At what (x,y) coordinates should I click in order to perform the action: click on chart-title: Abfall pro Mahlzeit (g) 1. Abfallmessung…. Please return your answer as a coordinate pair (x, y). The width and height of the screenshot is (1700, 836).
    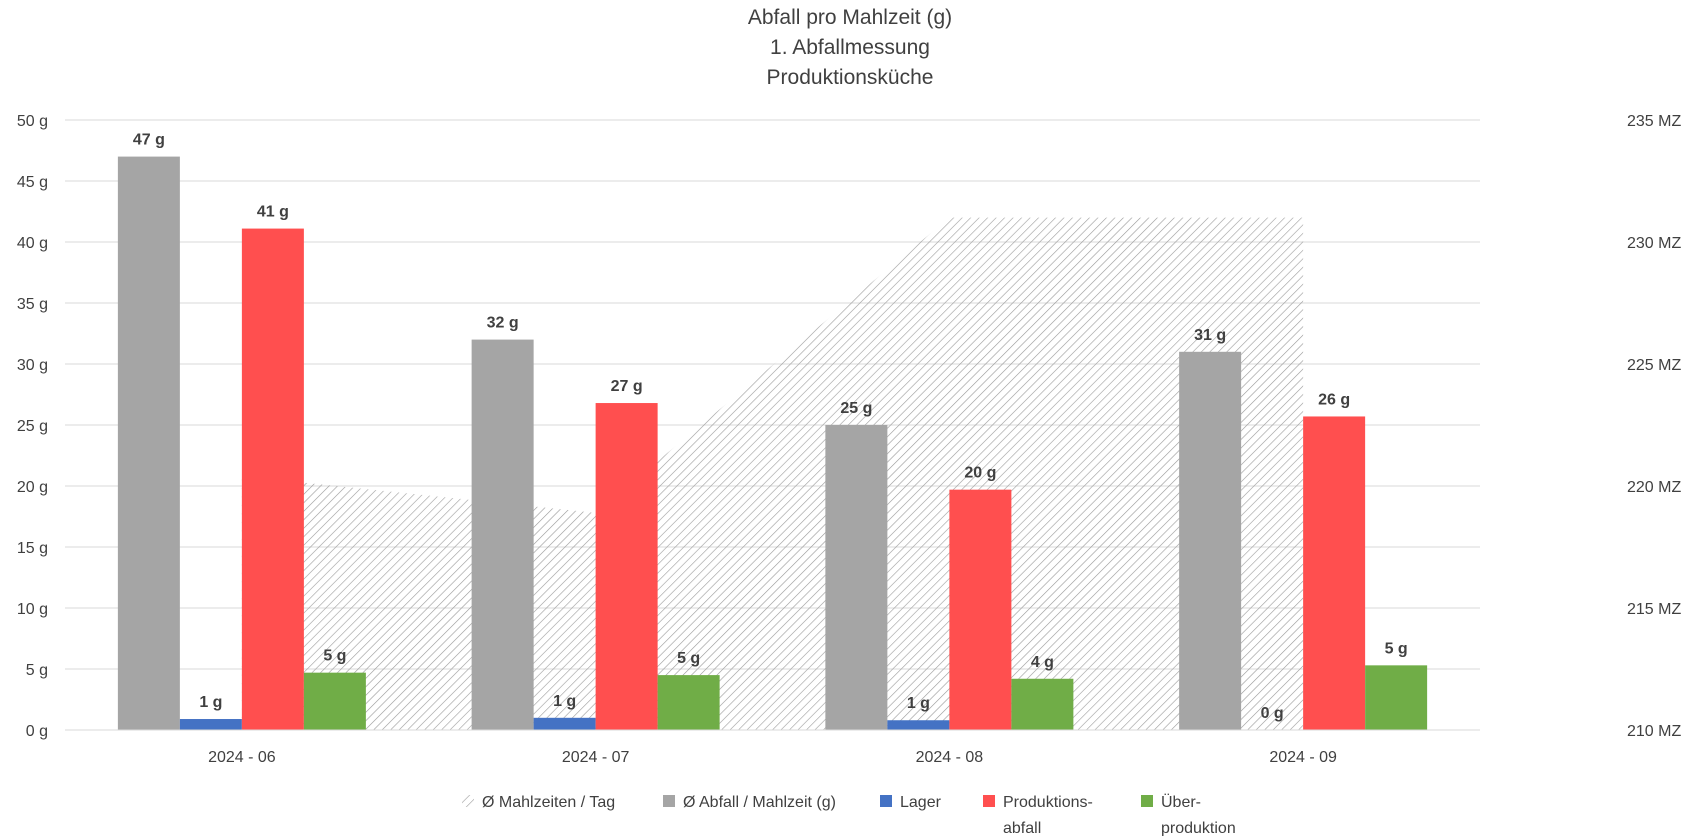
    Looking at the image, I should click on (850, 47).